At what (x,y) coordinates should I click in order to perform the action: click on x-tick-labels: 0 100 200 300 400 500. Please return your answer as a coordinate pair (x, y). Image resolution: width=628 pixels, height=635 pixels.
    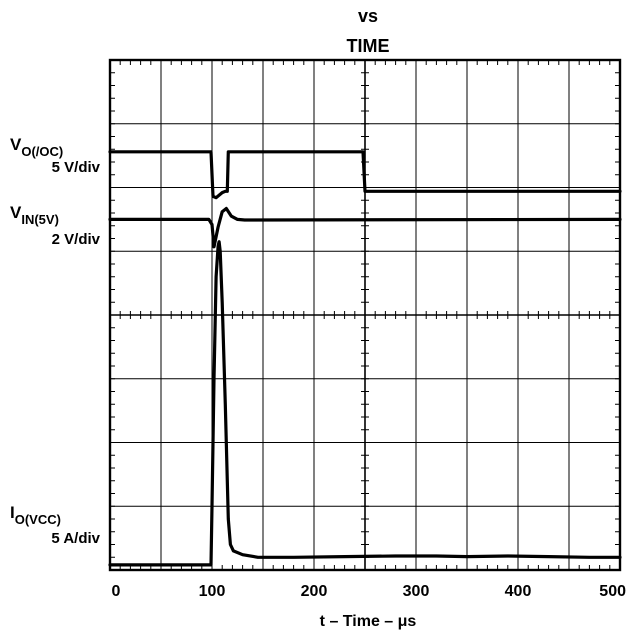
    Looking at the image, I should click on (369, 591).